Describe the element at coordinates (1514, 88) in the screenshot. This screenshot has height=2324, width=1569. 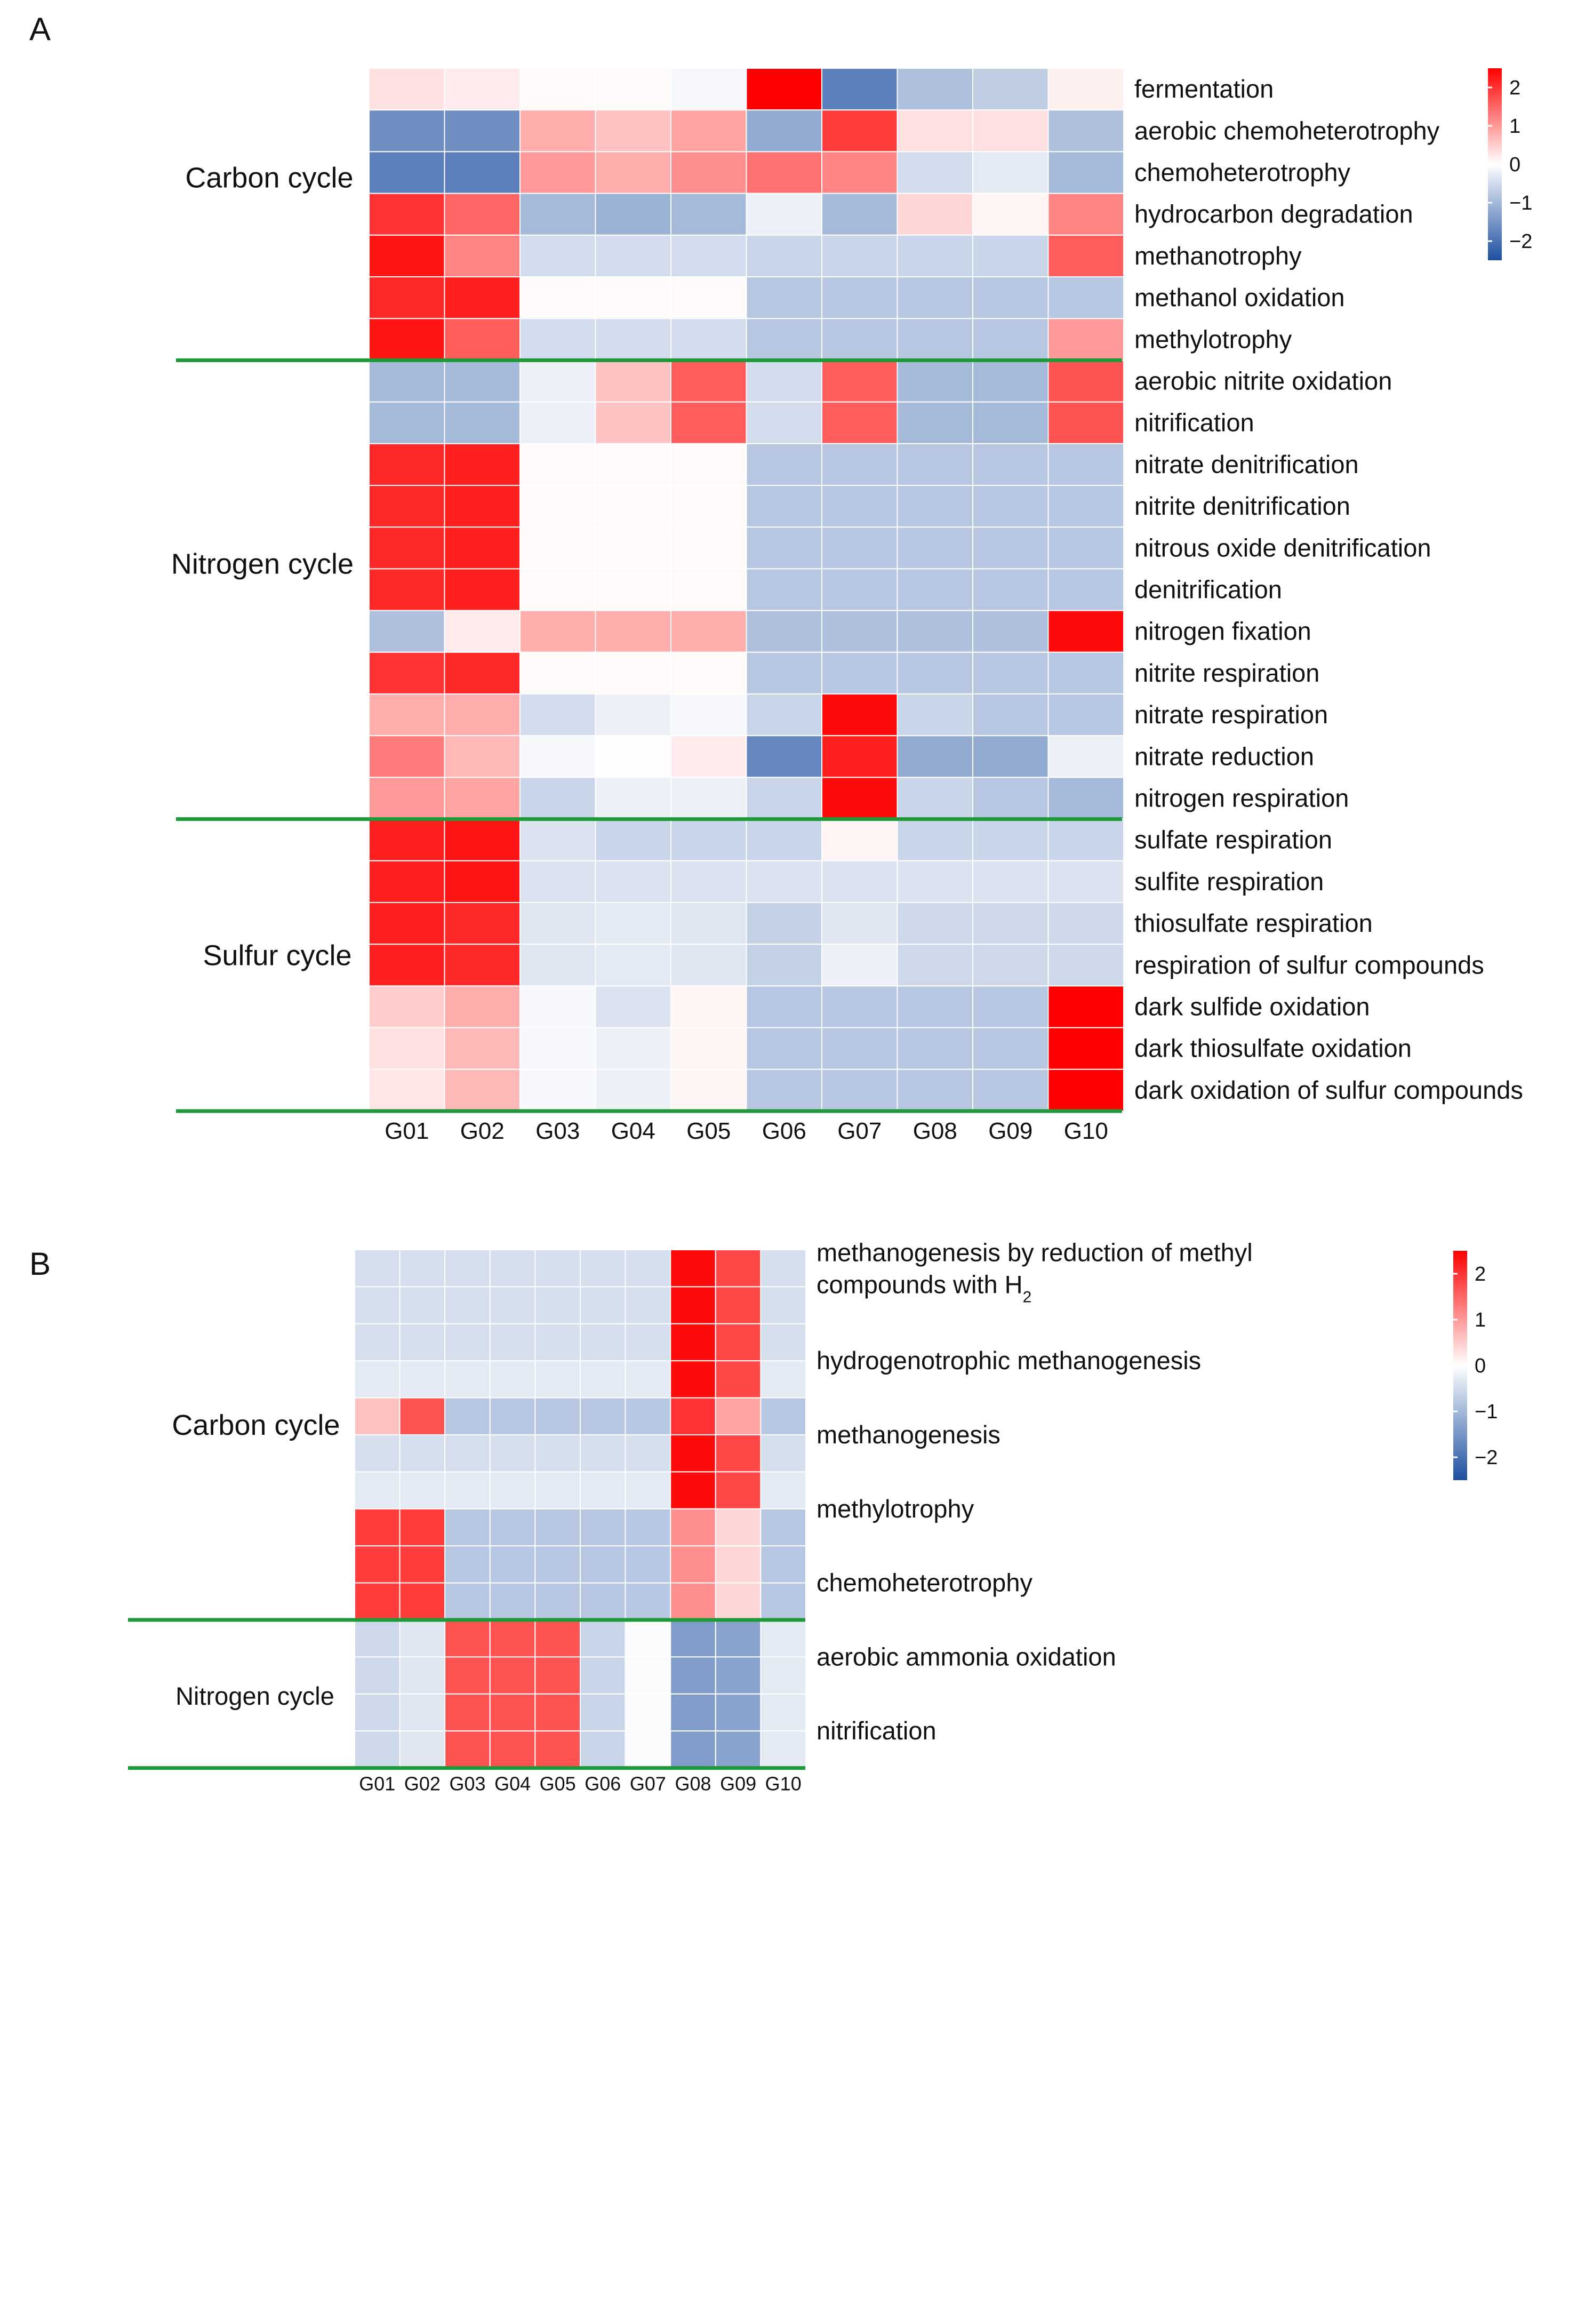
I see `legend-a-tick-label: 2` at that location.